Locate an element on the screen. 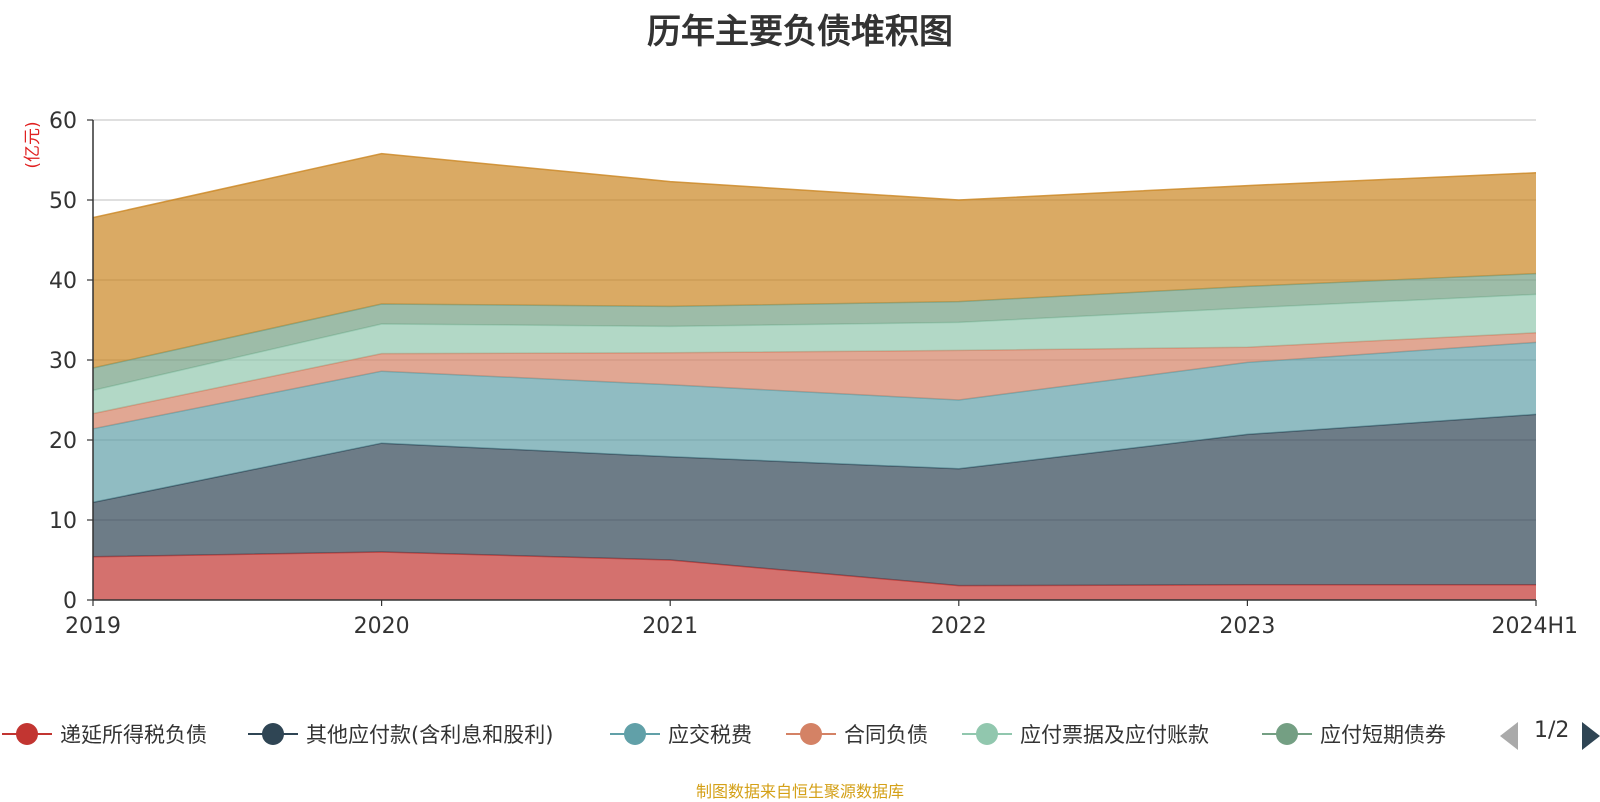 The height and width of the screenshot is (802, 1600). legend-item-notes-accounts-payable: 应付票据及应付账款 is located at coordinates (1085, 734).